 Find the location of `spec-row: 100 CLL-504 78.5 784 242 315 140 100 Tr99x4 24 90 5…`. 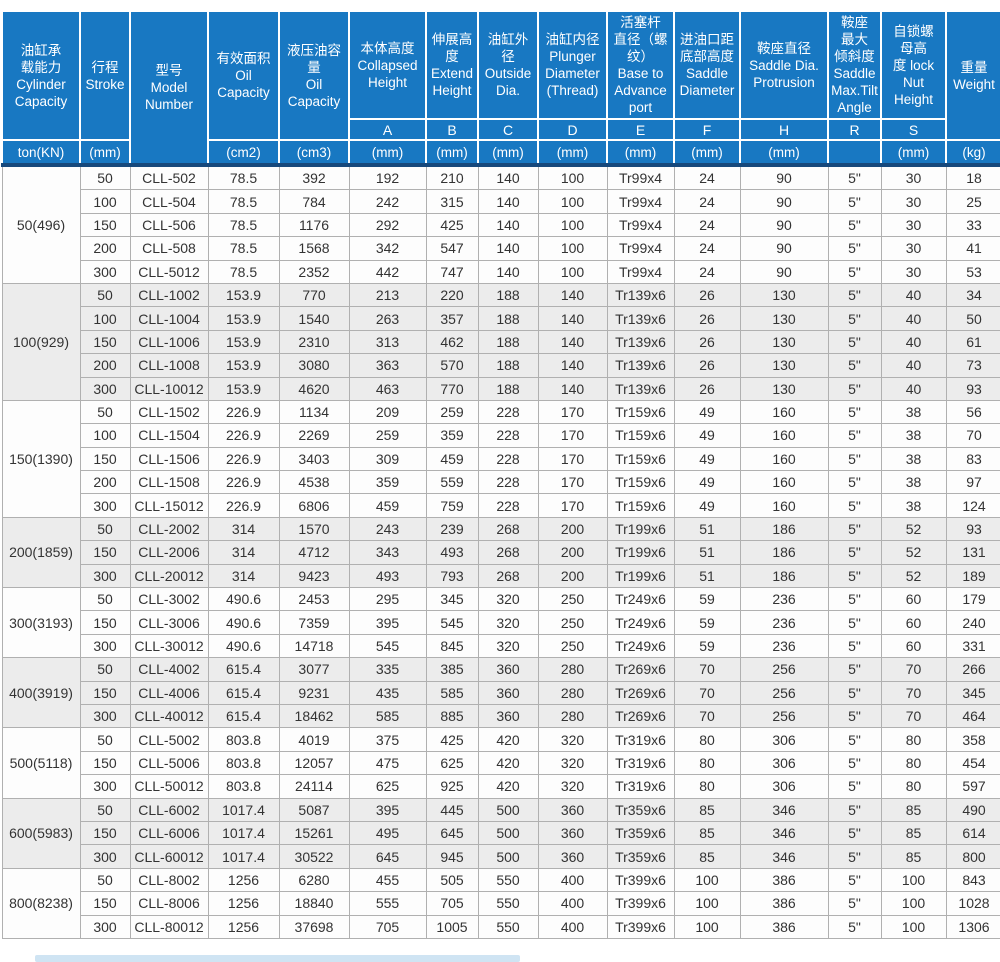

spec-row: 100 CLL-504 78.5 784 242 315 140 100 Tr99x4 24 90 5… is located at coordinates (501, 201).